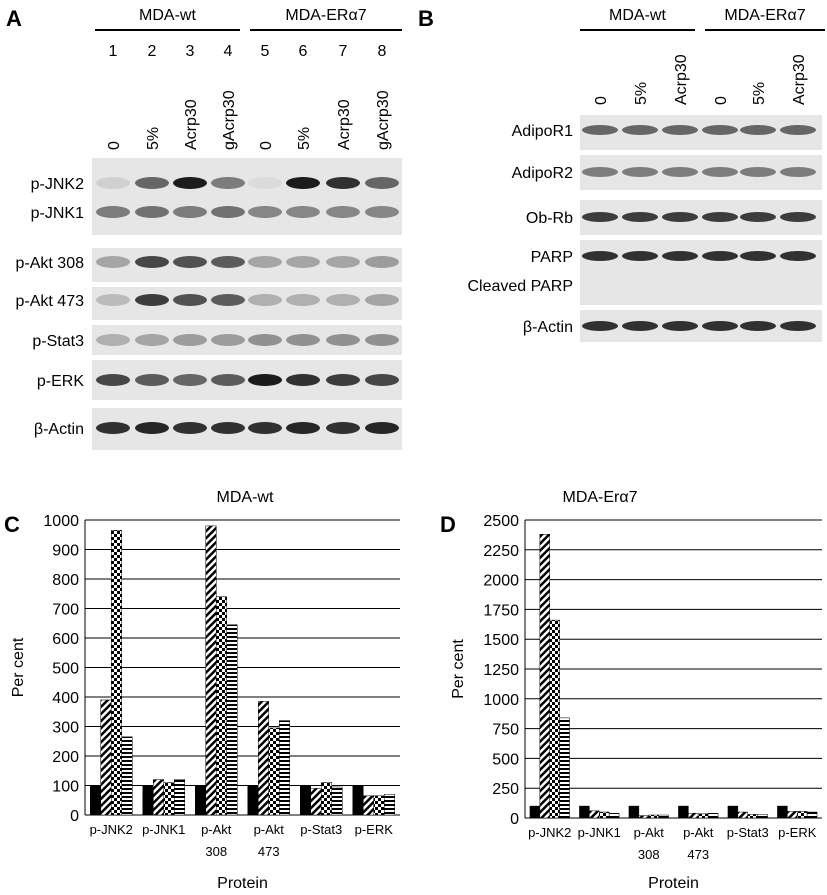  What do you see at coordinates (747, 832) in the screenshot?
I see `x-tick-label: p-Stat3` at bounding box center [747, 832].